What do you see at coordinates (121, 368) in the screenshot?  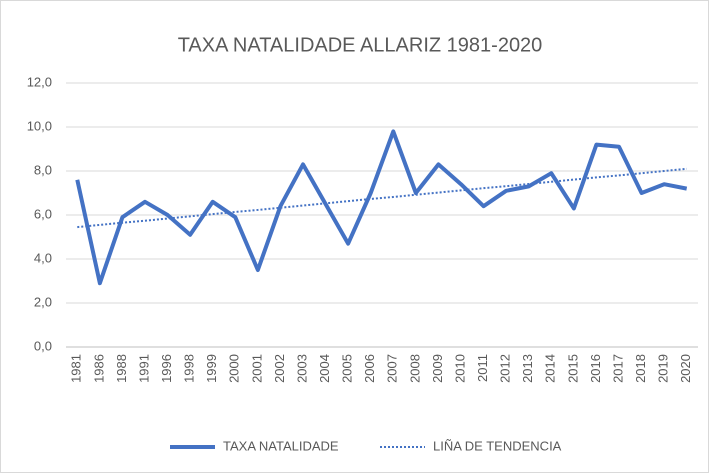 I see `x-tick-label: 1988` at bounding box center [121, 368].